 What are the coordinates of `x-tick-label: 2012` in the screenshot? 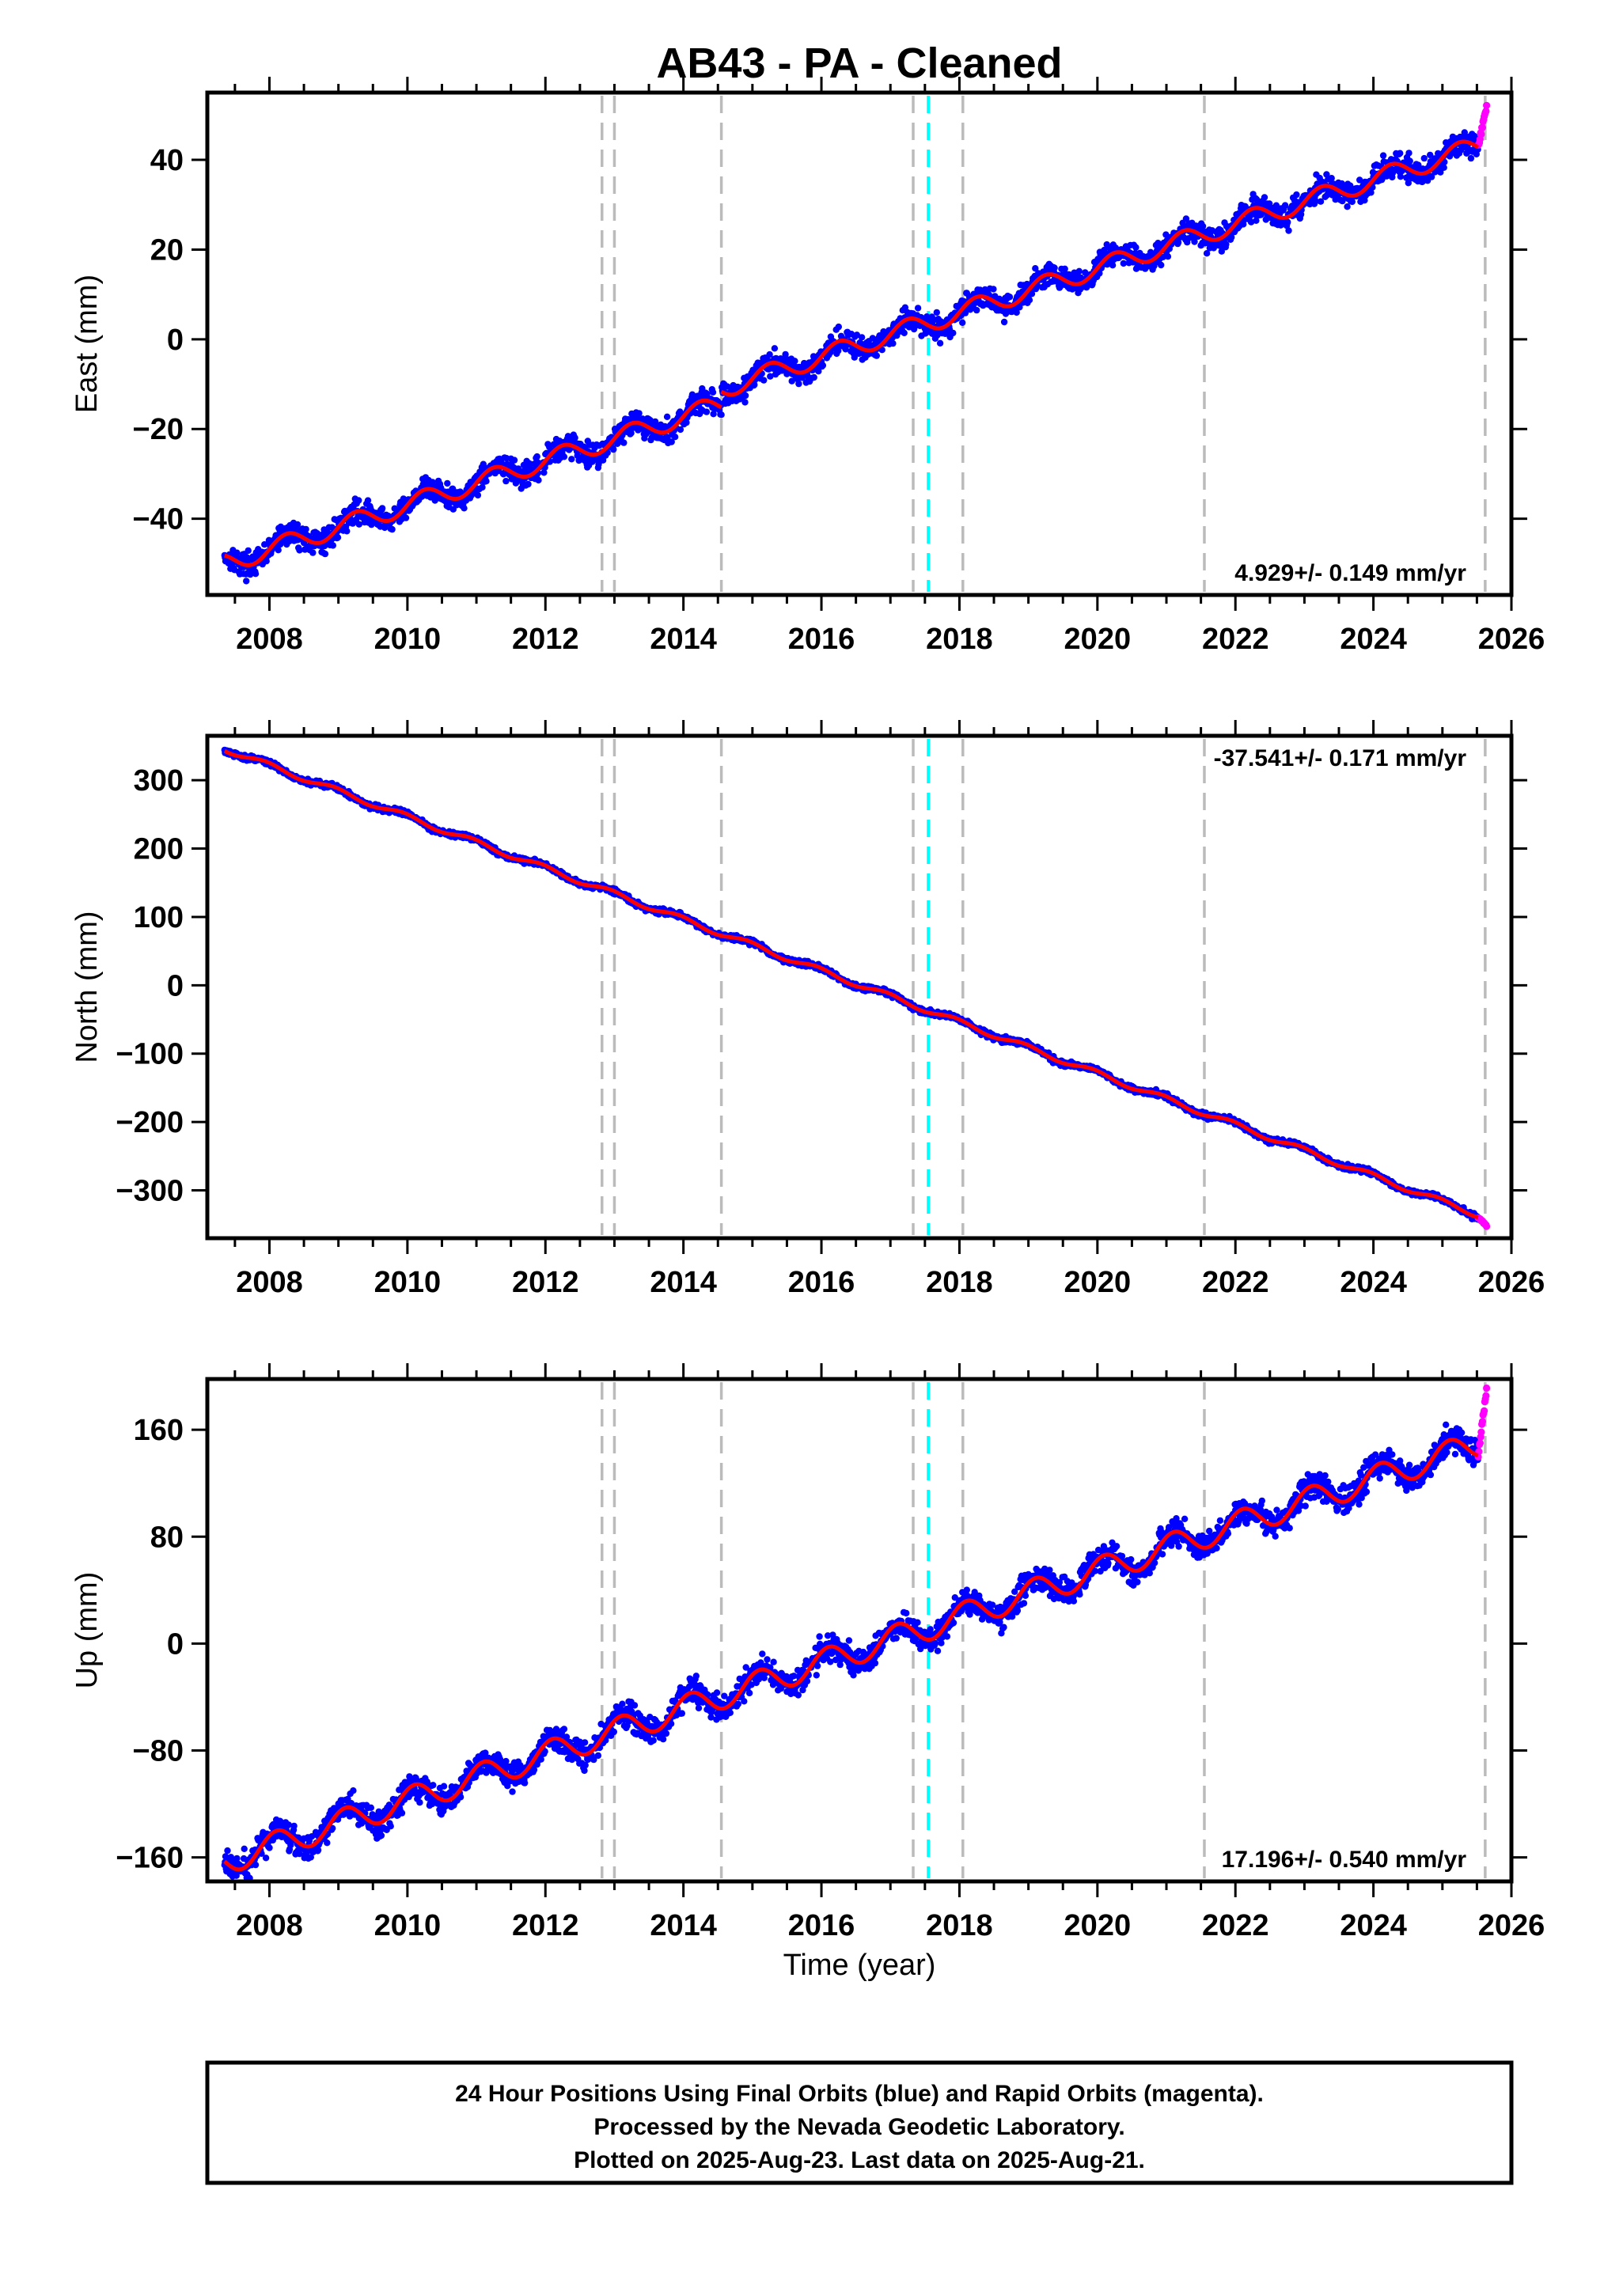 It's located at (545, 639).